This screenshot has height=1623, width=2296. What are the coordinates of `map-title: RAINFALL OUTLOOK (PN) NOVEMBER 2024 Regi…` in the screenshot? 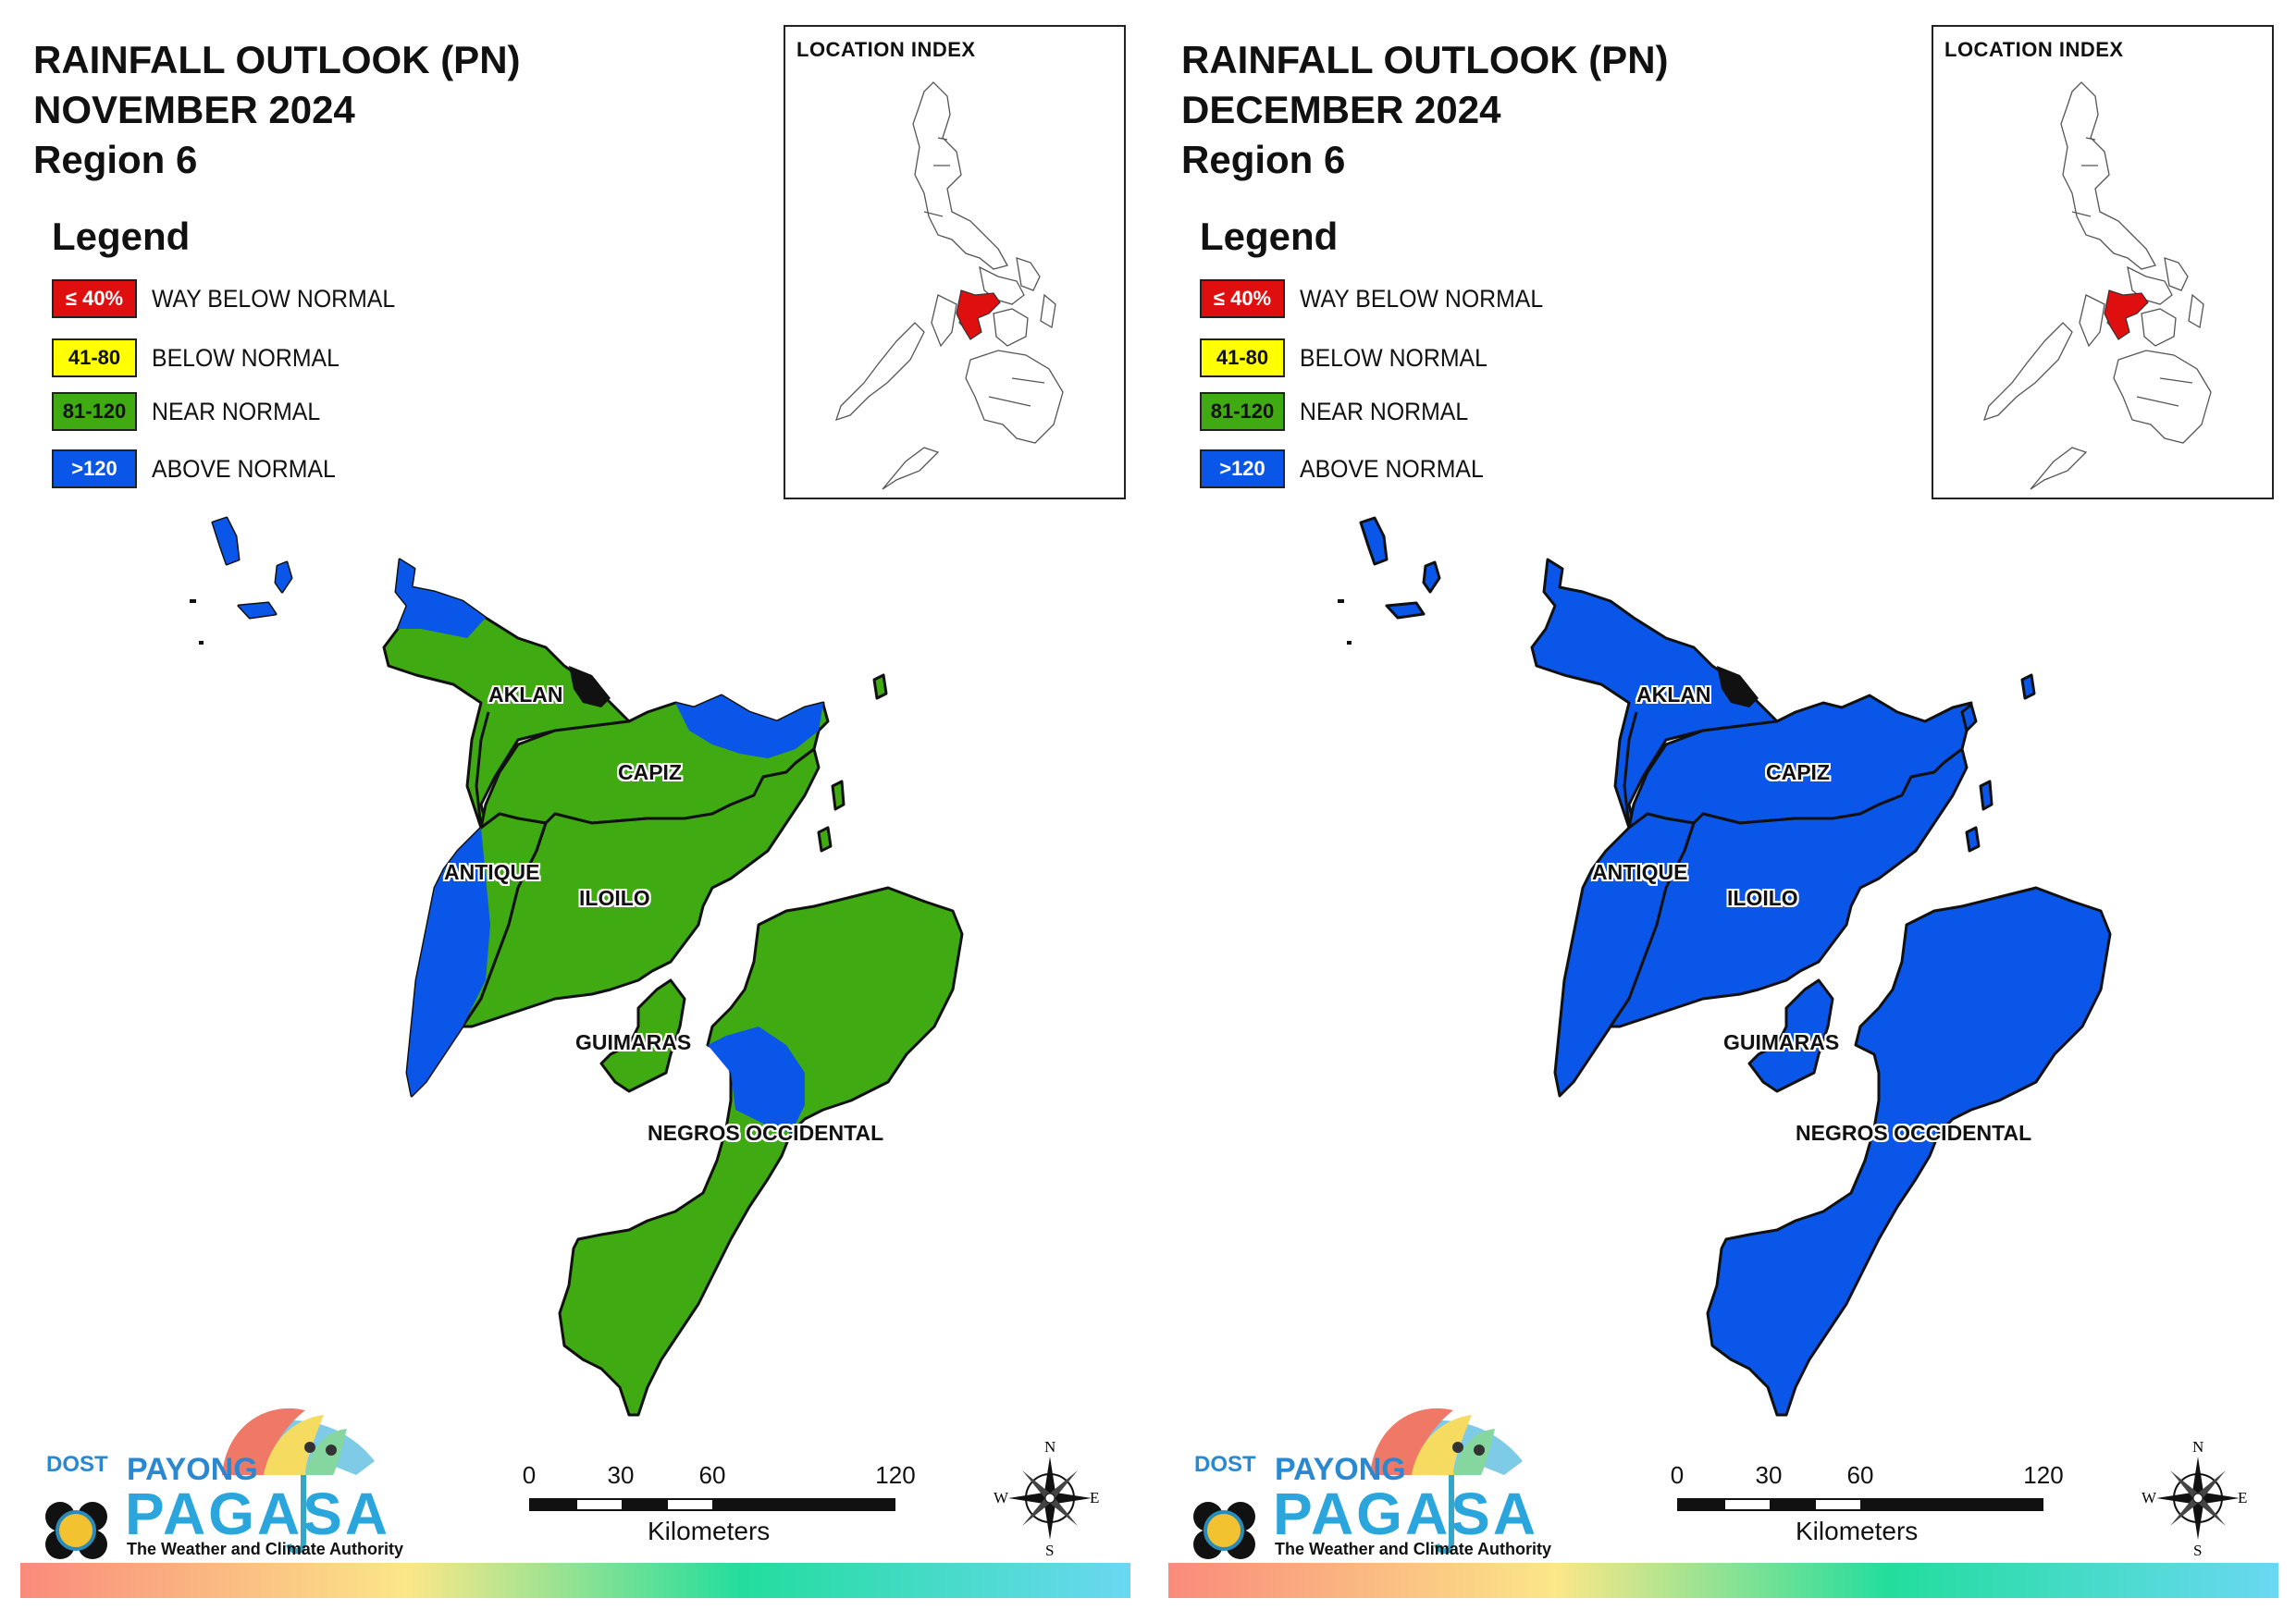 It's located at (277, 110).